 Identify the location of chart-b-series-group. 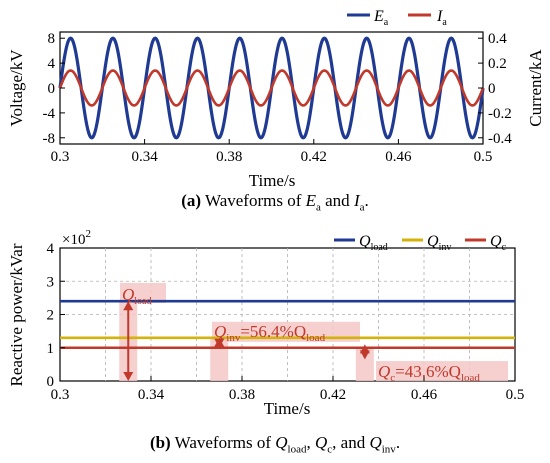
(287, 340).